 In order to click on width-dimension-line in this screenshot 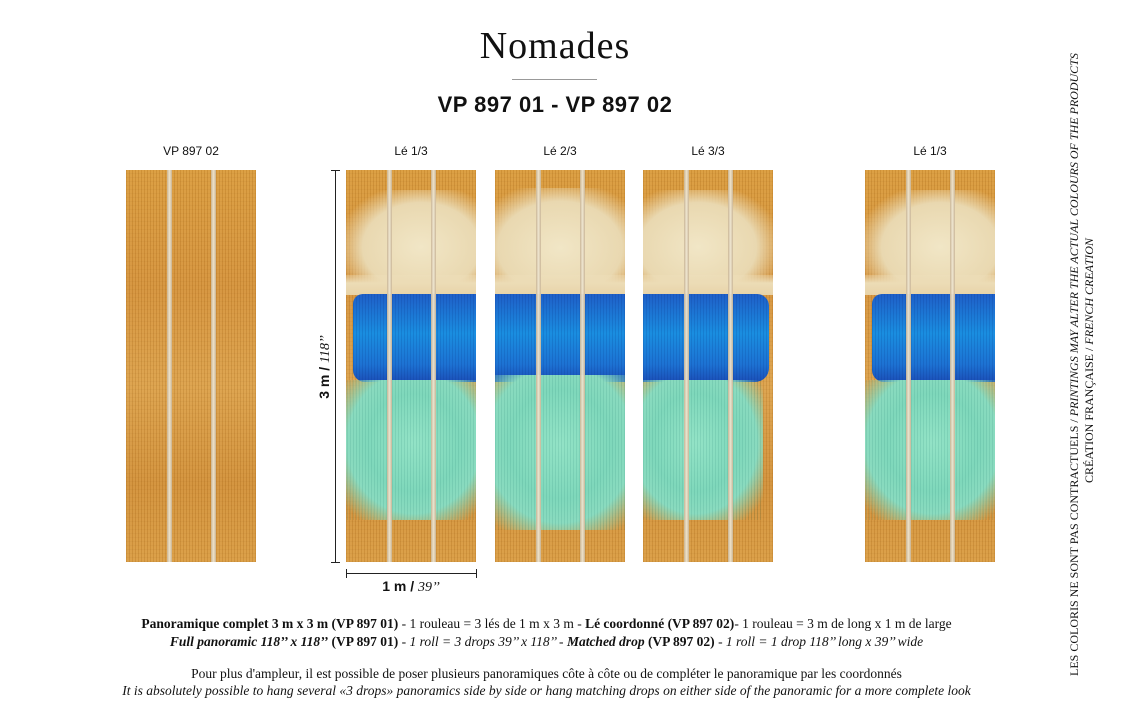, I will do `click(411, 573)`.